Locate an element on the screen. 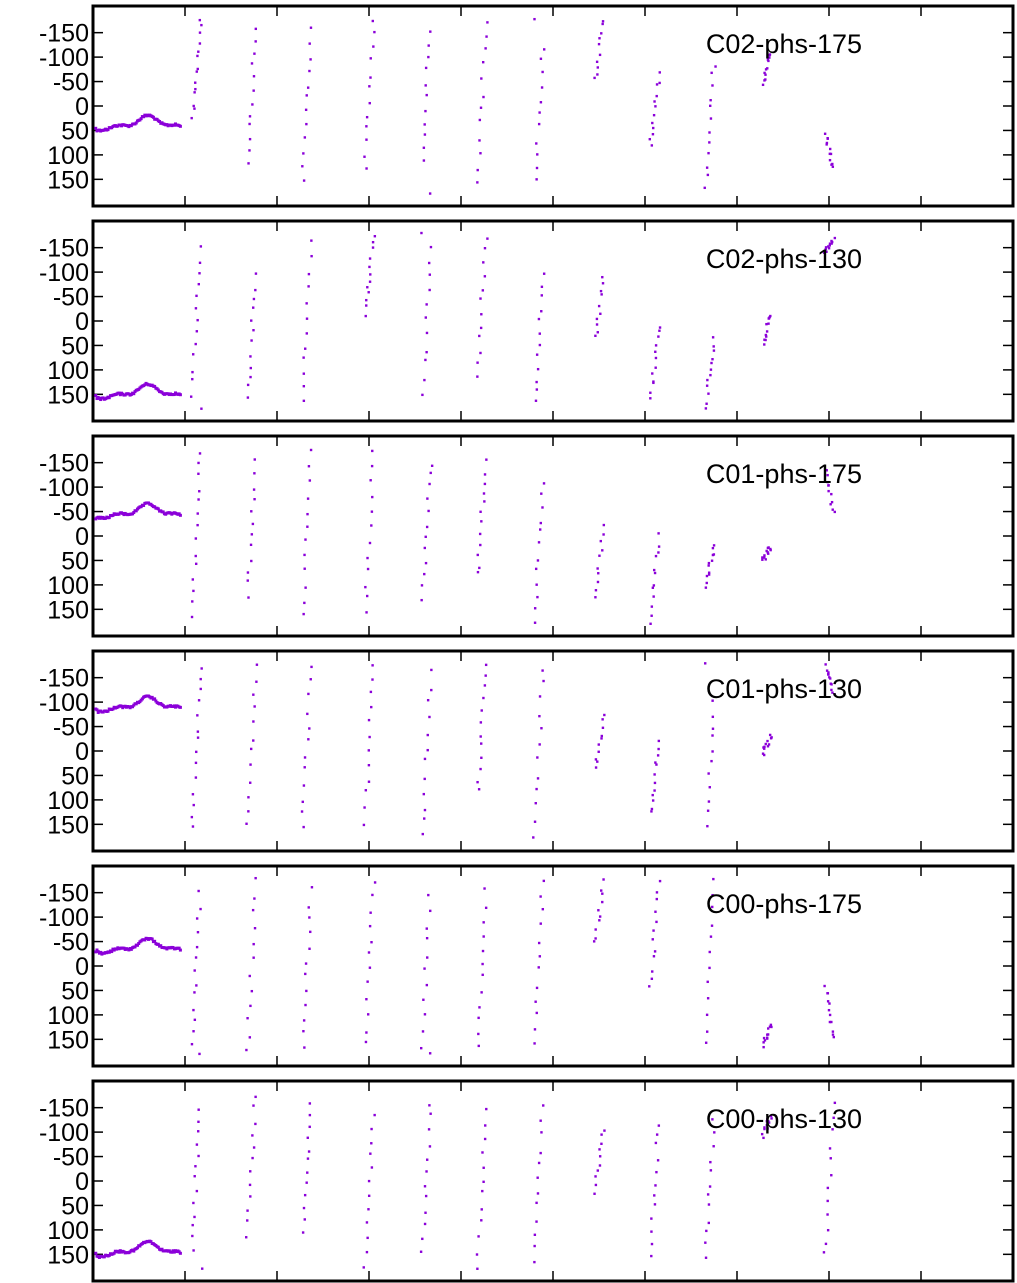  y-tick-label: -100 is located at coordinates (64, 273).